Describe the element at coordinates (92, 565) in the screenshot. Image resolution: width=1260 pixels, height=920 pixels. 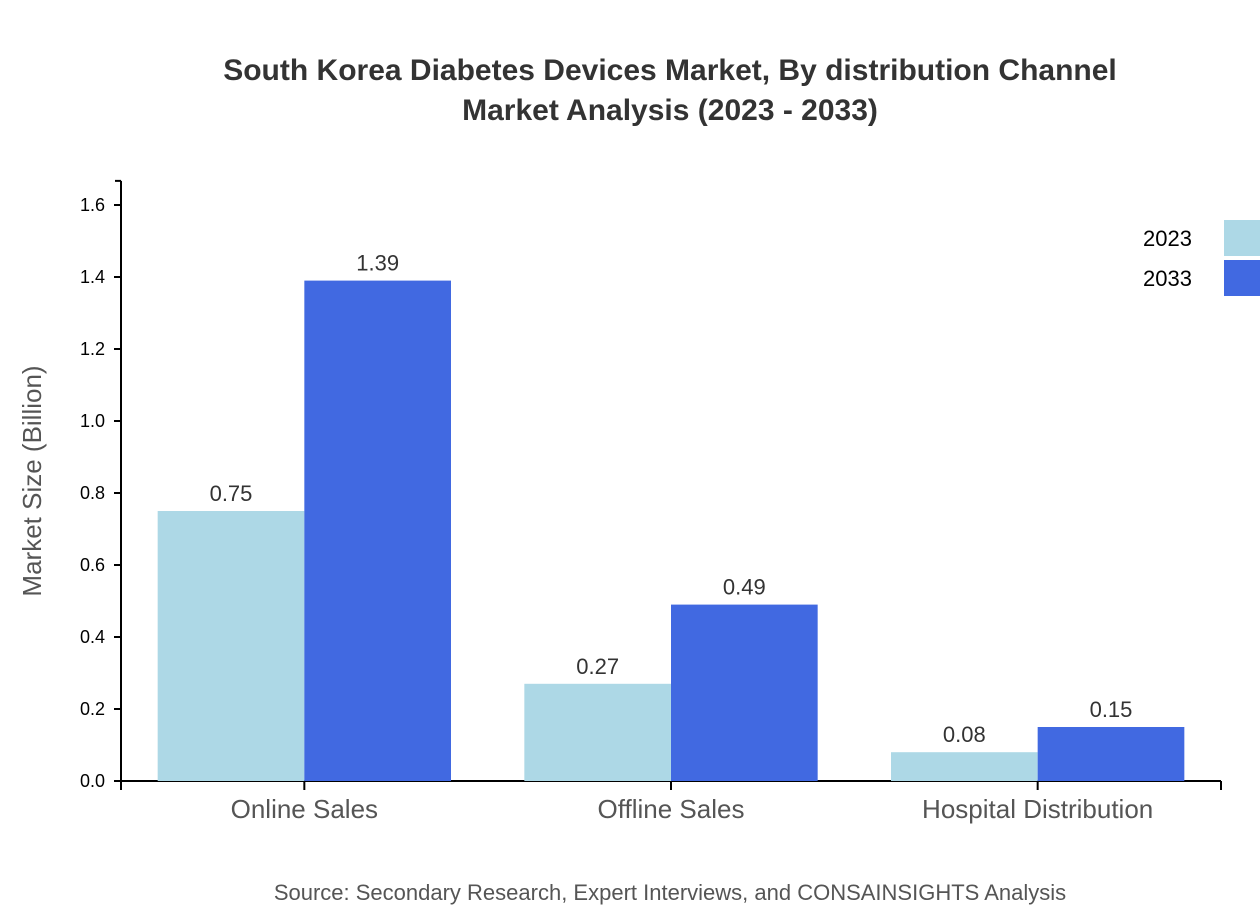
I see `y-tick-label: 0.6` at that location.